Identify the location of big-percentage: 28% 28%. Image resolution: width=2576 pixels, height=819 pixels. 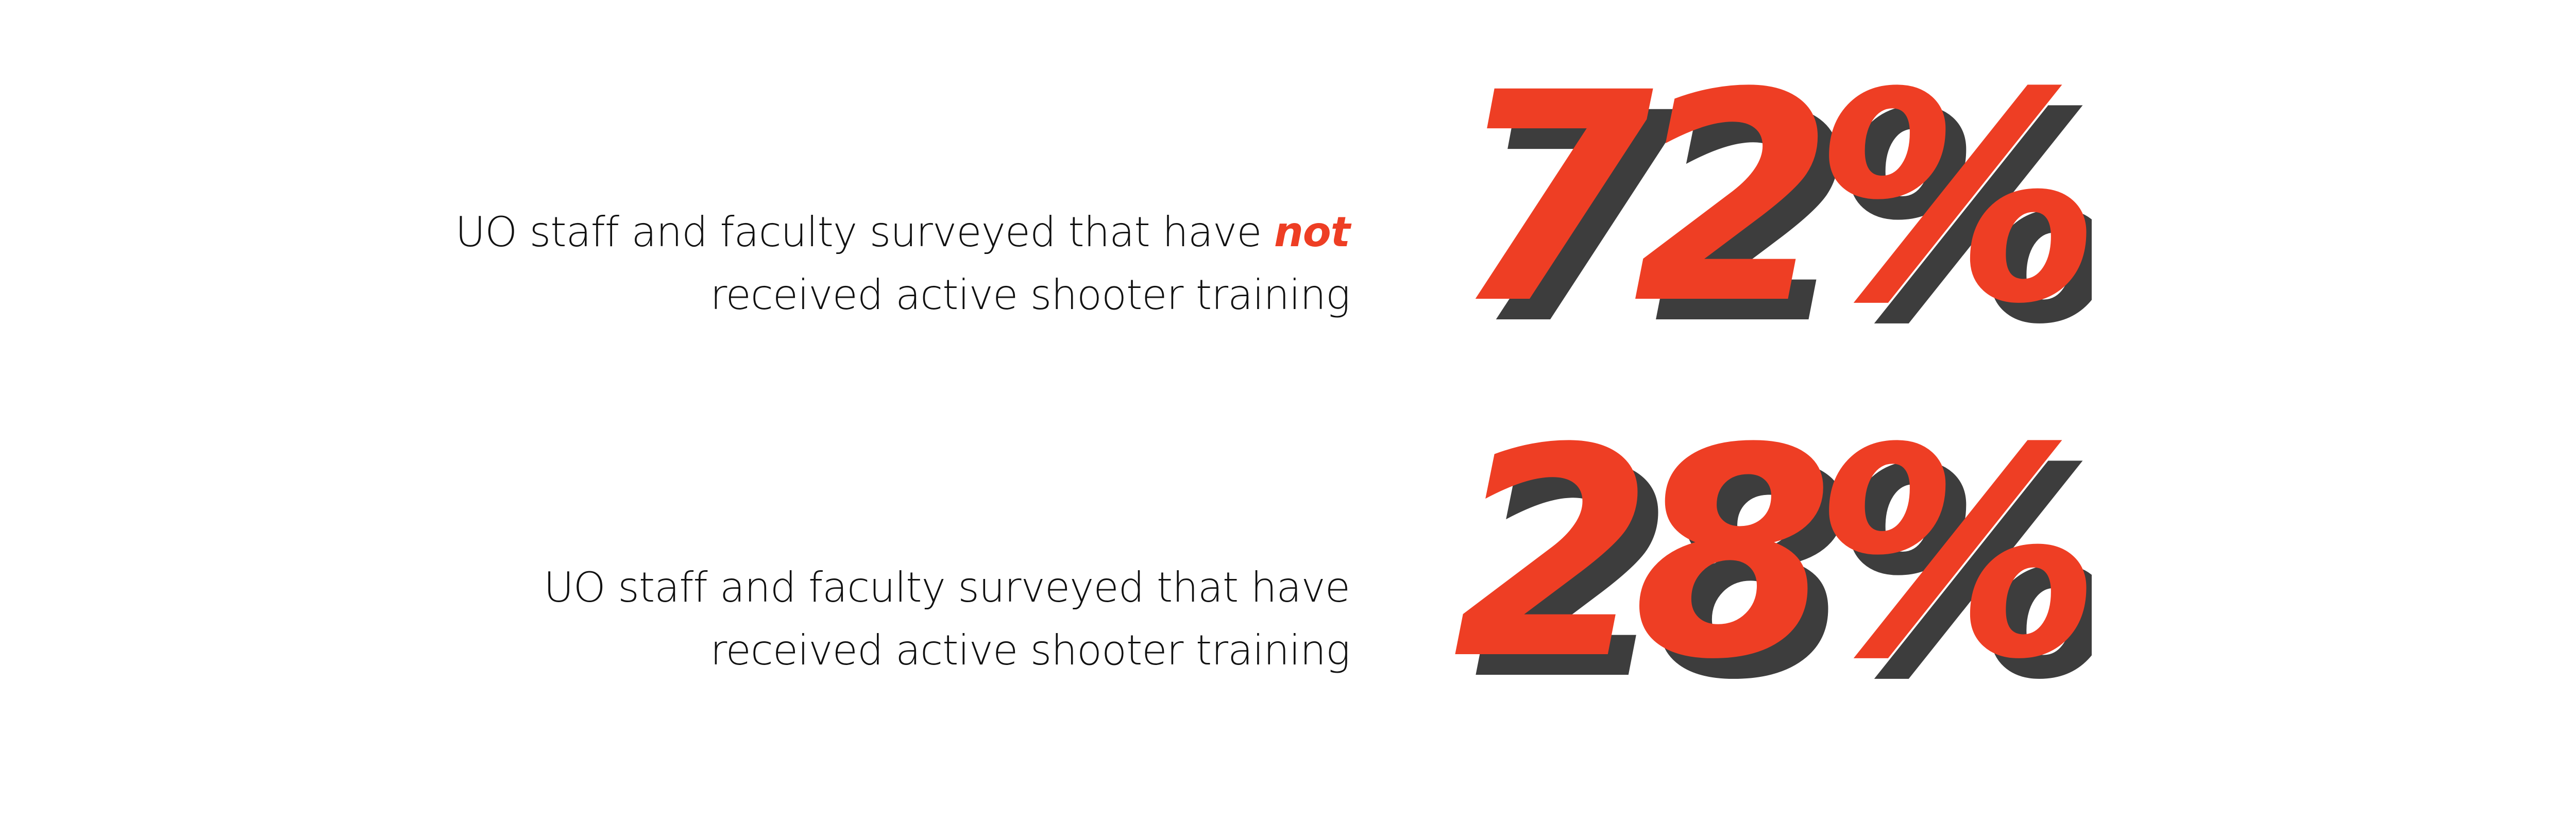
(1773, 561).